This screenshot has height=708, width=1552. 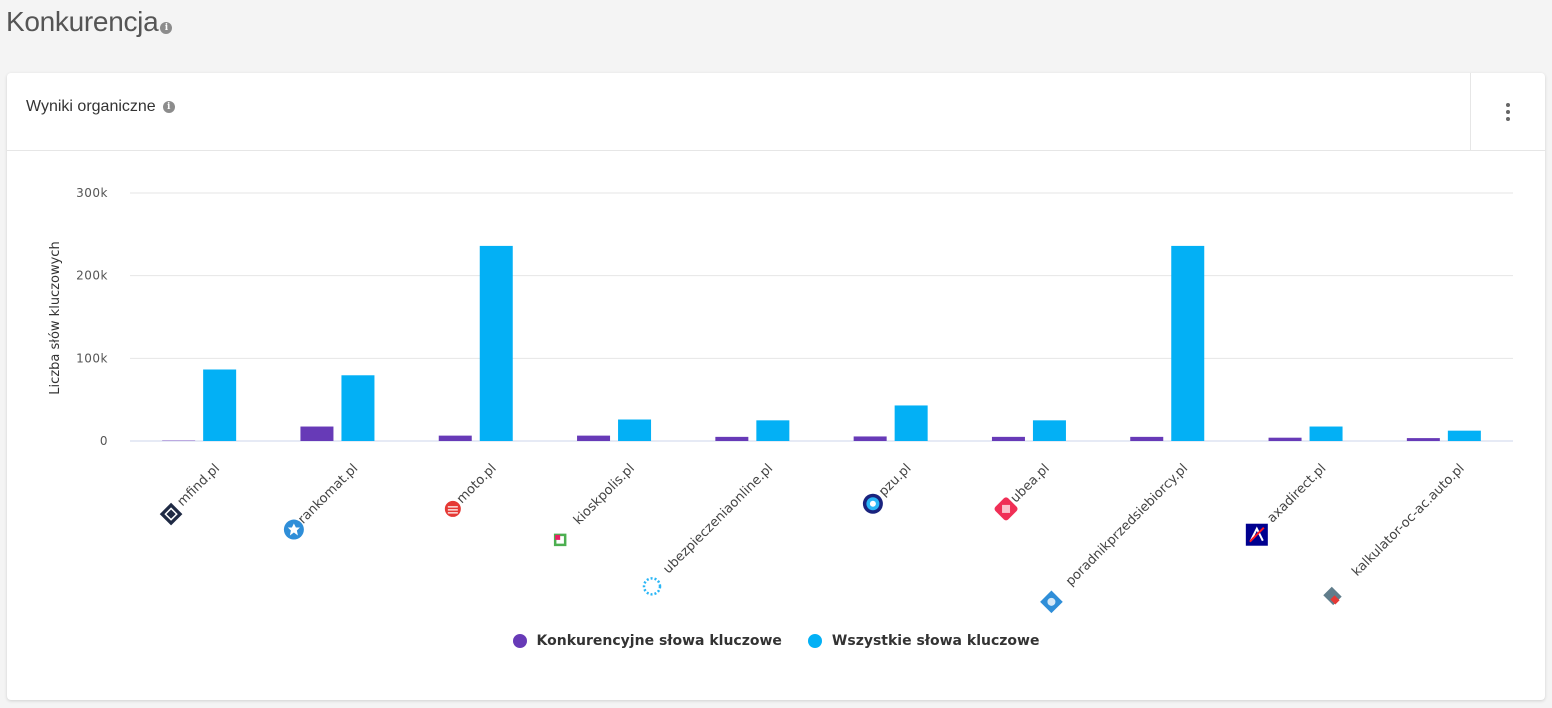 I want to click on y-tick-label: 200k, so click(x=92, y=276).